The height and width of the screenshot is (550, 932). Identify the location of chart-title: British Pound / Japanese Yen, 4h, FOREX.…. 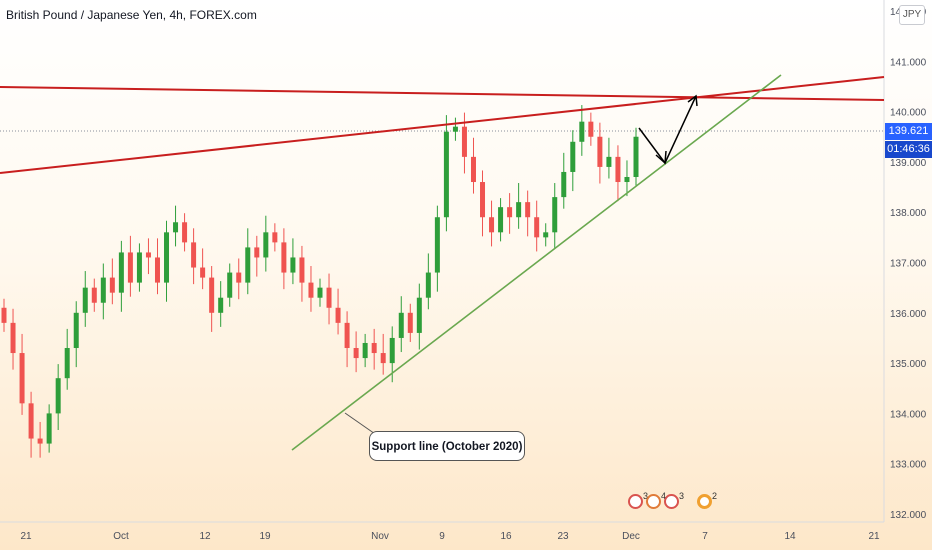
(131, 15).